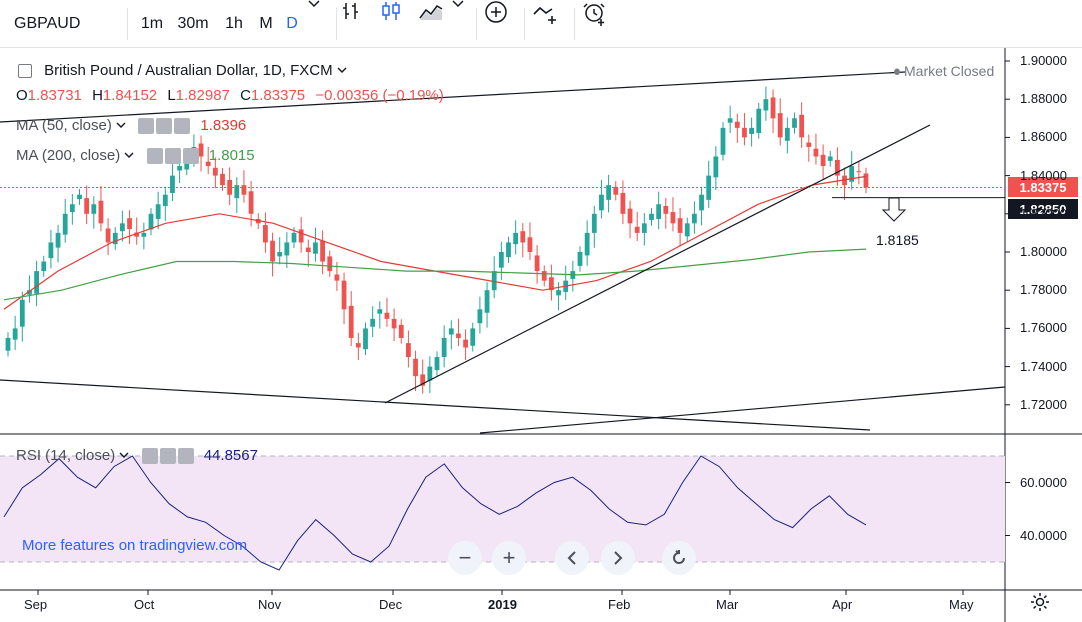  What do you see at coordinates (234, 23) in the screenshot?
I see `interval-1h: 1h` at bounding box center [234, 23].